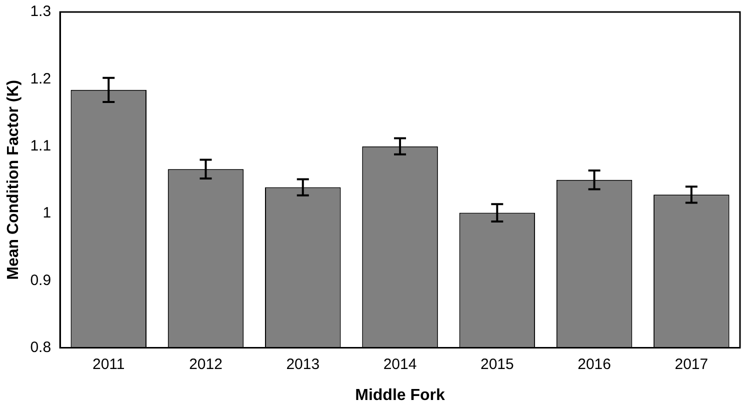 The width and height of the screenshot is (746, 409). Describe the element at coordinates (205, 364) in the screenshot. I see `x-tick-label: 2012` at that location.